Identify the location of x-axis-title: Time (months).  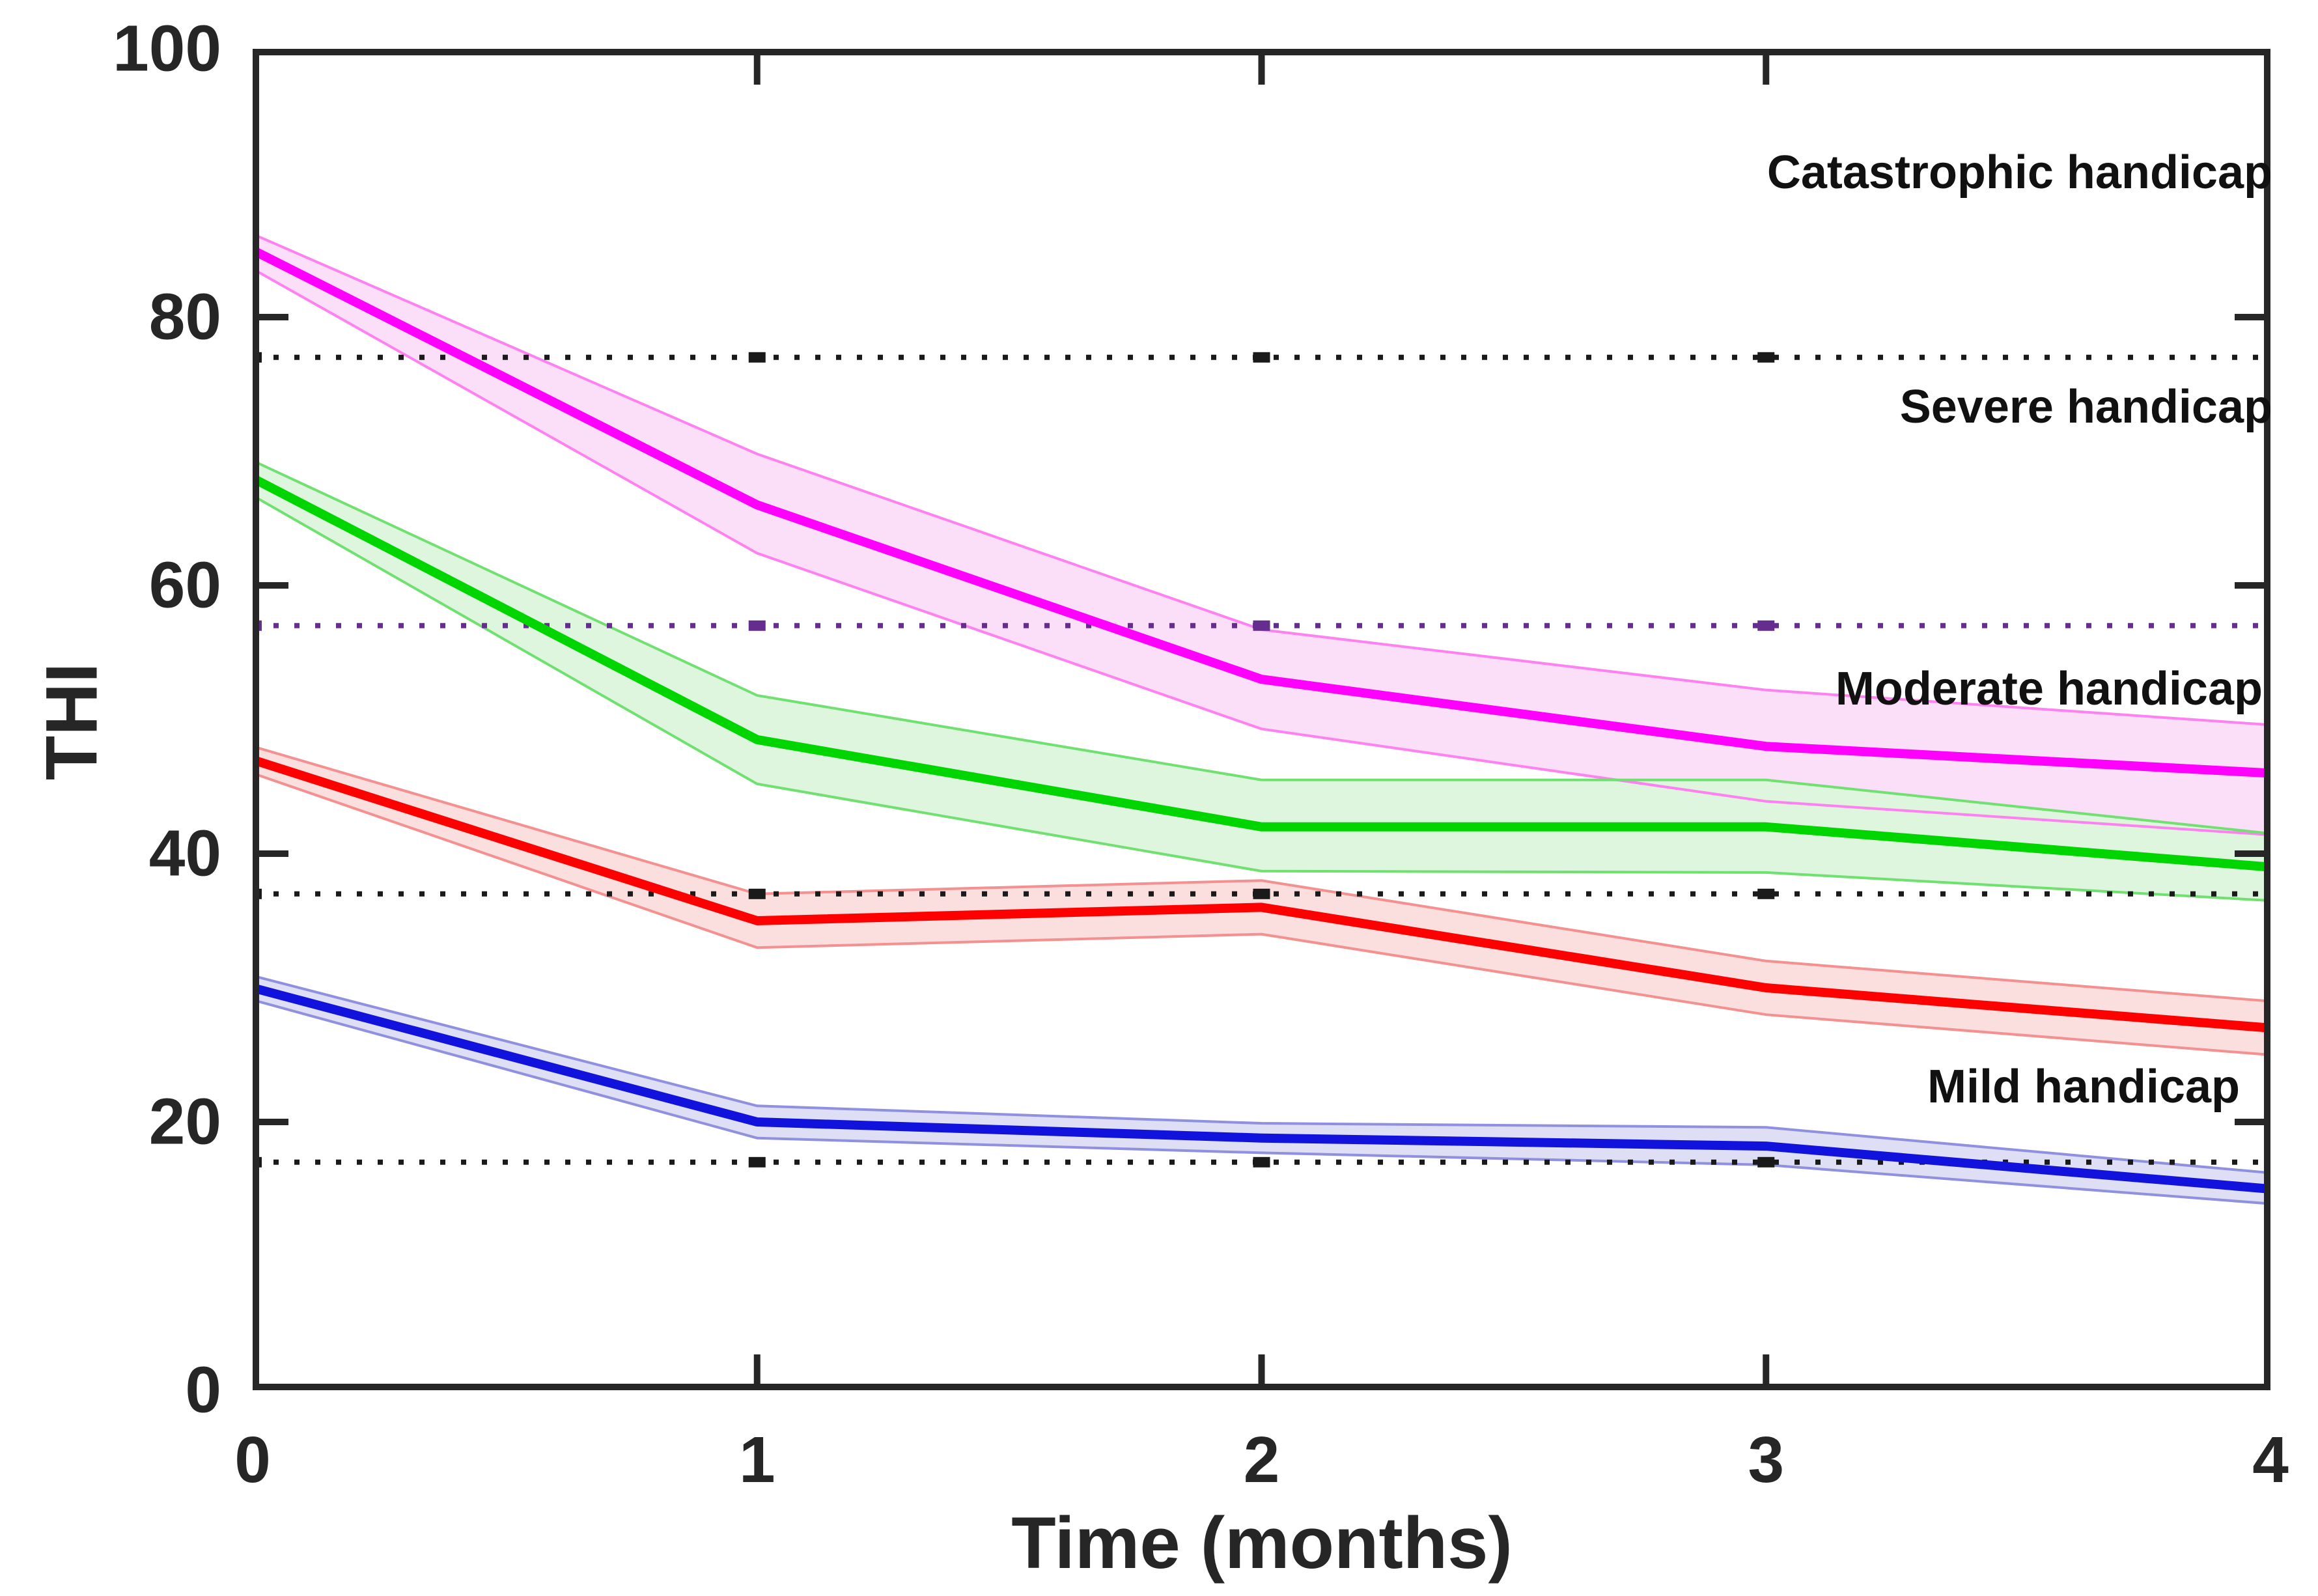
(1262, 1543).